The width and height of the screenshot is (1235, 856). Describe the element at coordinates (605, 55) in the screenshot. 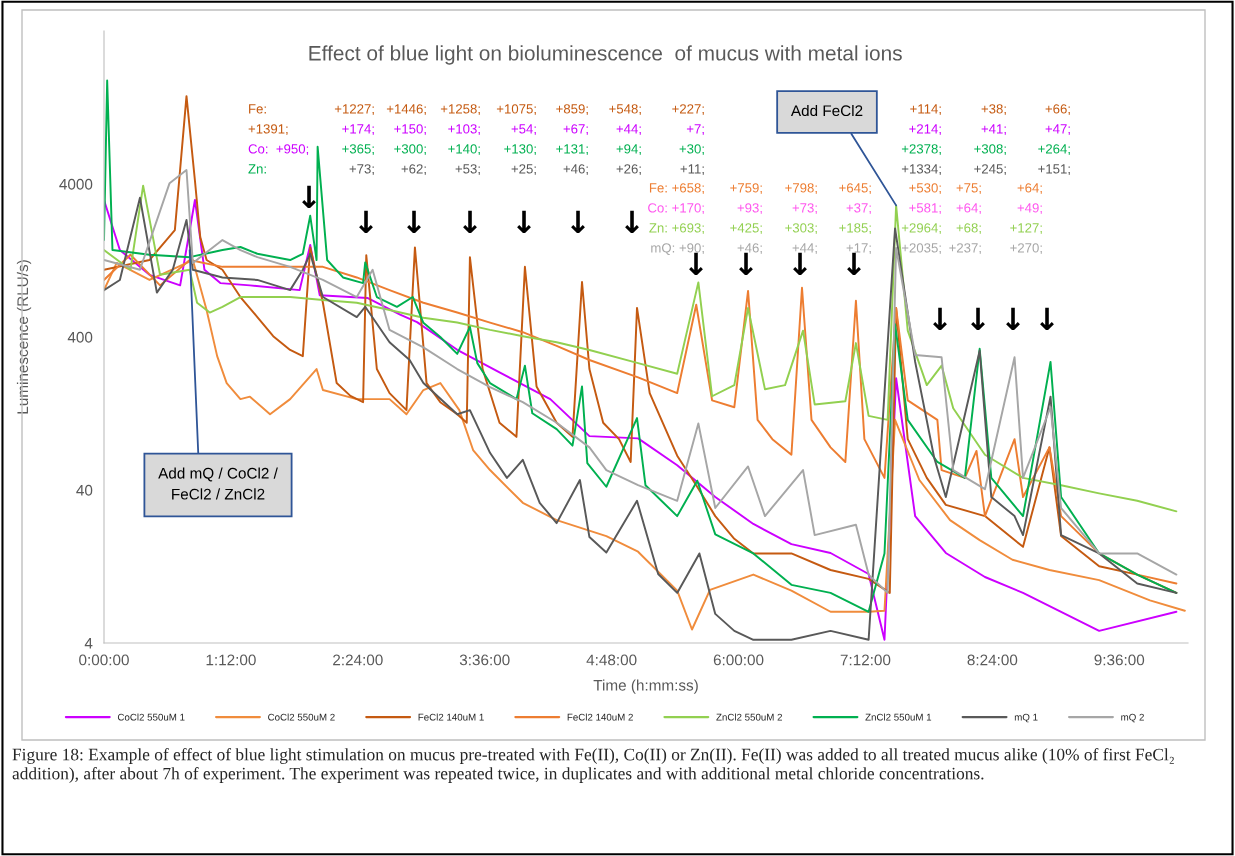

I see `text: Effect of blue light on bioluminescence of mucus with metal ions` at that location.